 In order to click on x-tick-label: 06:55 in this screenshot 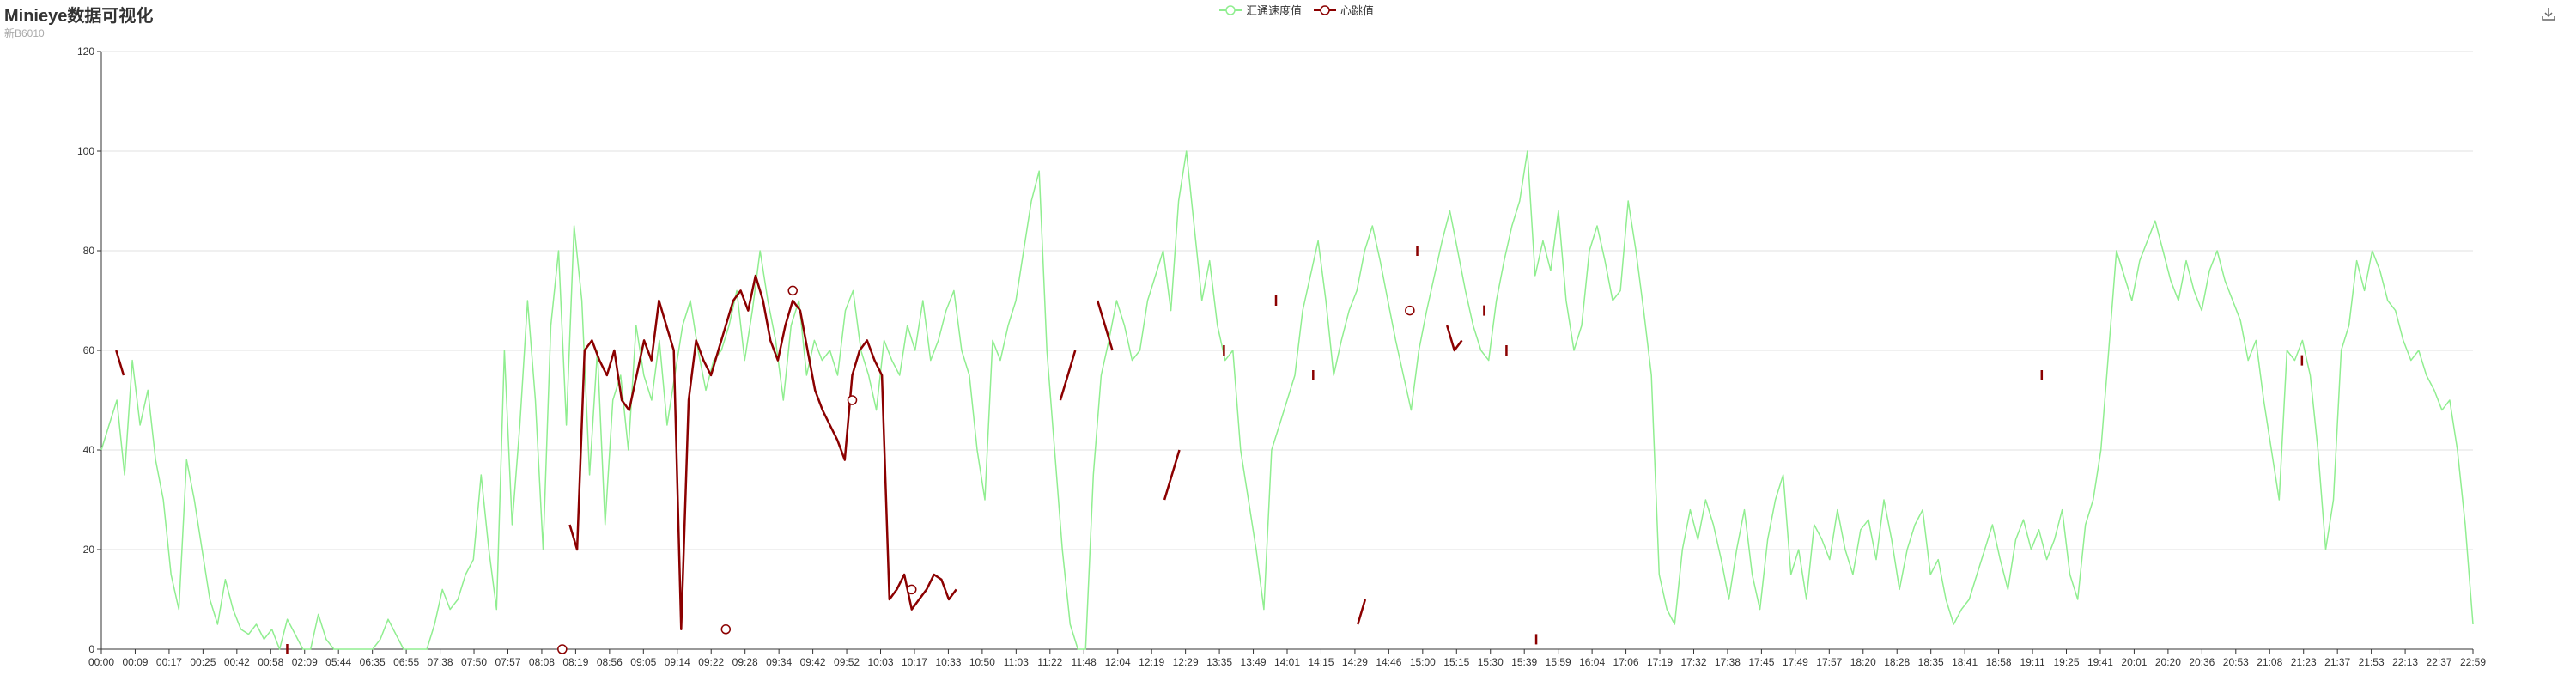, I will do `click(406, 662)`.